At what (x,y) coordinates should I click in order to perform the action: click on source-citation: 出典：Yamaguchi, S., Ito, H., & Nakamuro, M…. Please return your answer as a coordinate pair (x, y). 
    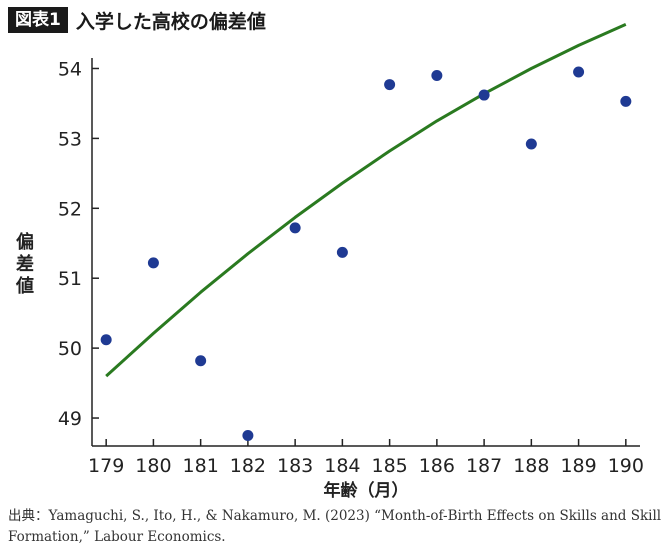
    Looking at the image, I should click on (335, 526).